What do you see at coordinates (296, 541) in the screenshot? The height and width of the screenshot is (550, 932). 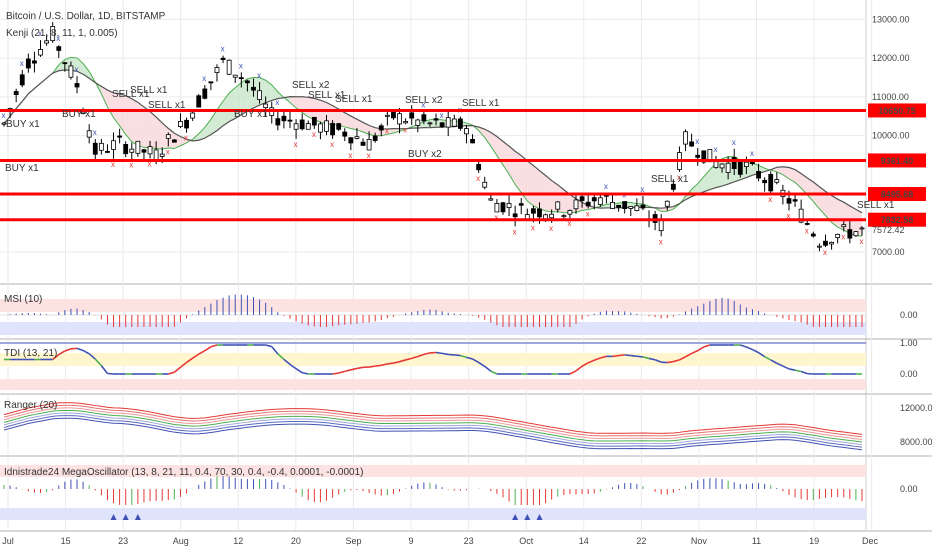 I see `x-tick-label: 20` at bounding box center [296, 541].